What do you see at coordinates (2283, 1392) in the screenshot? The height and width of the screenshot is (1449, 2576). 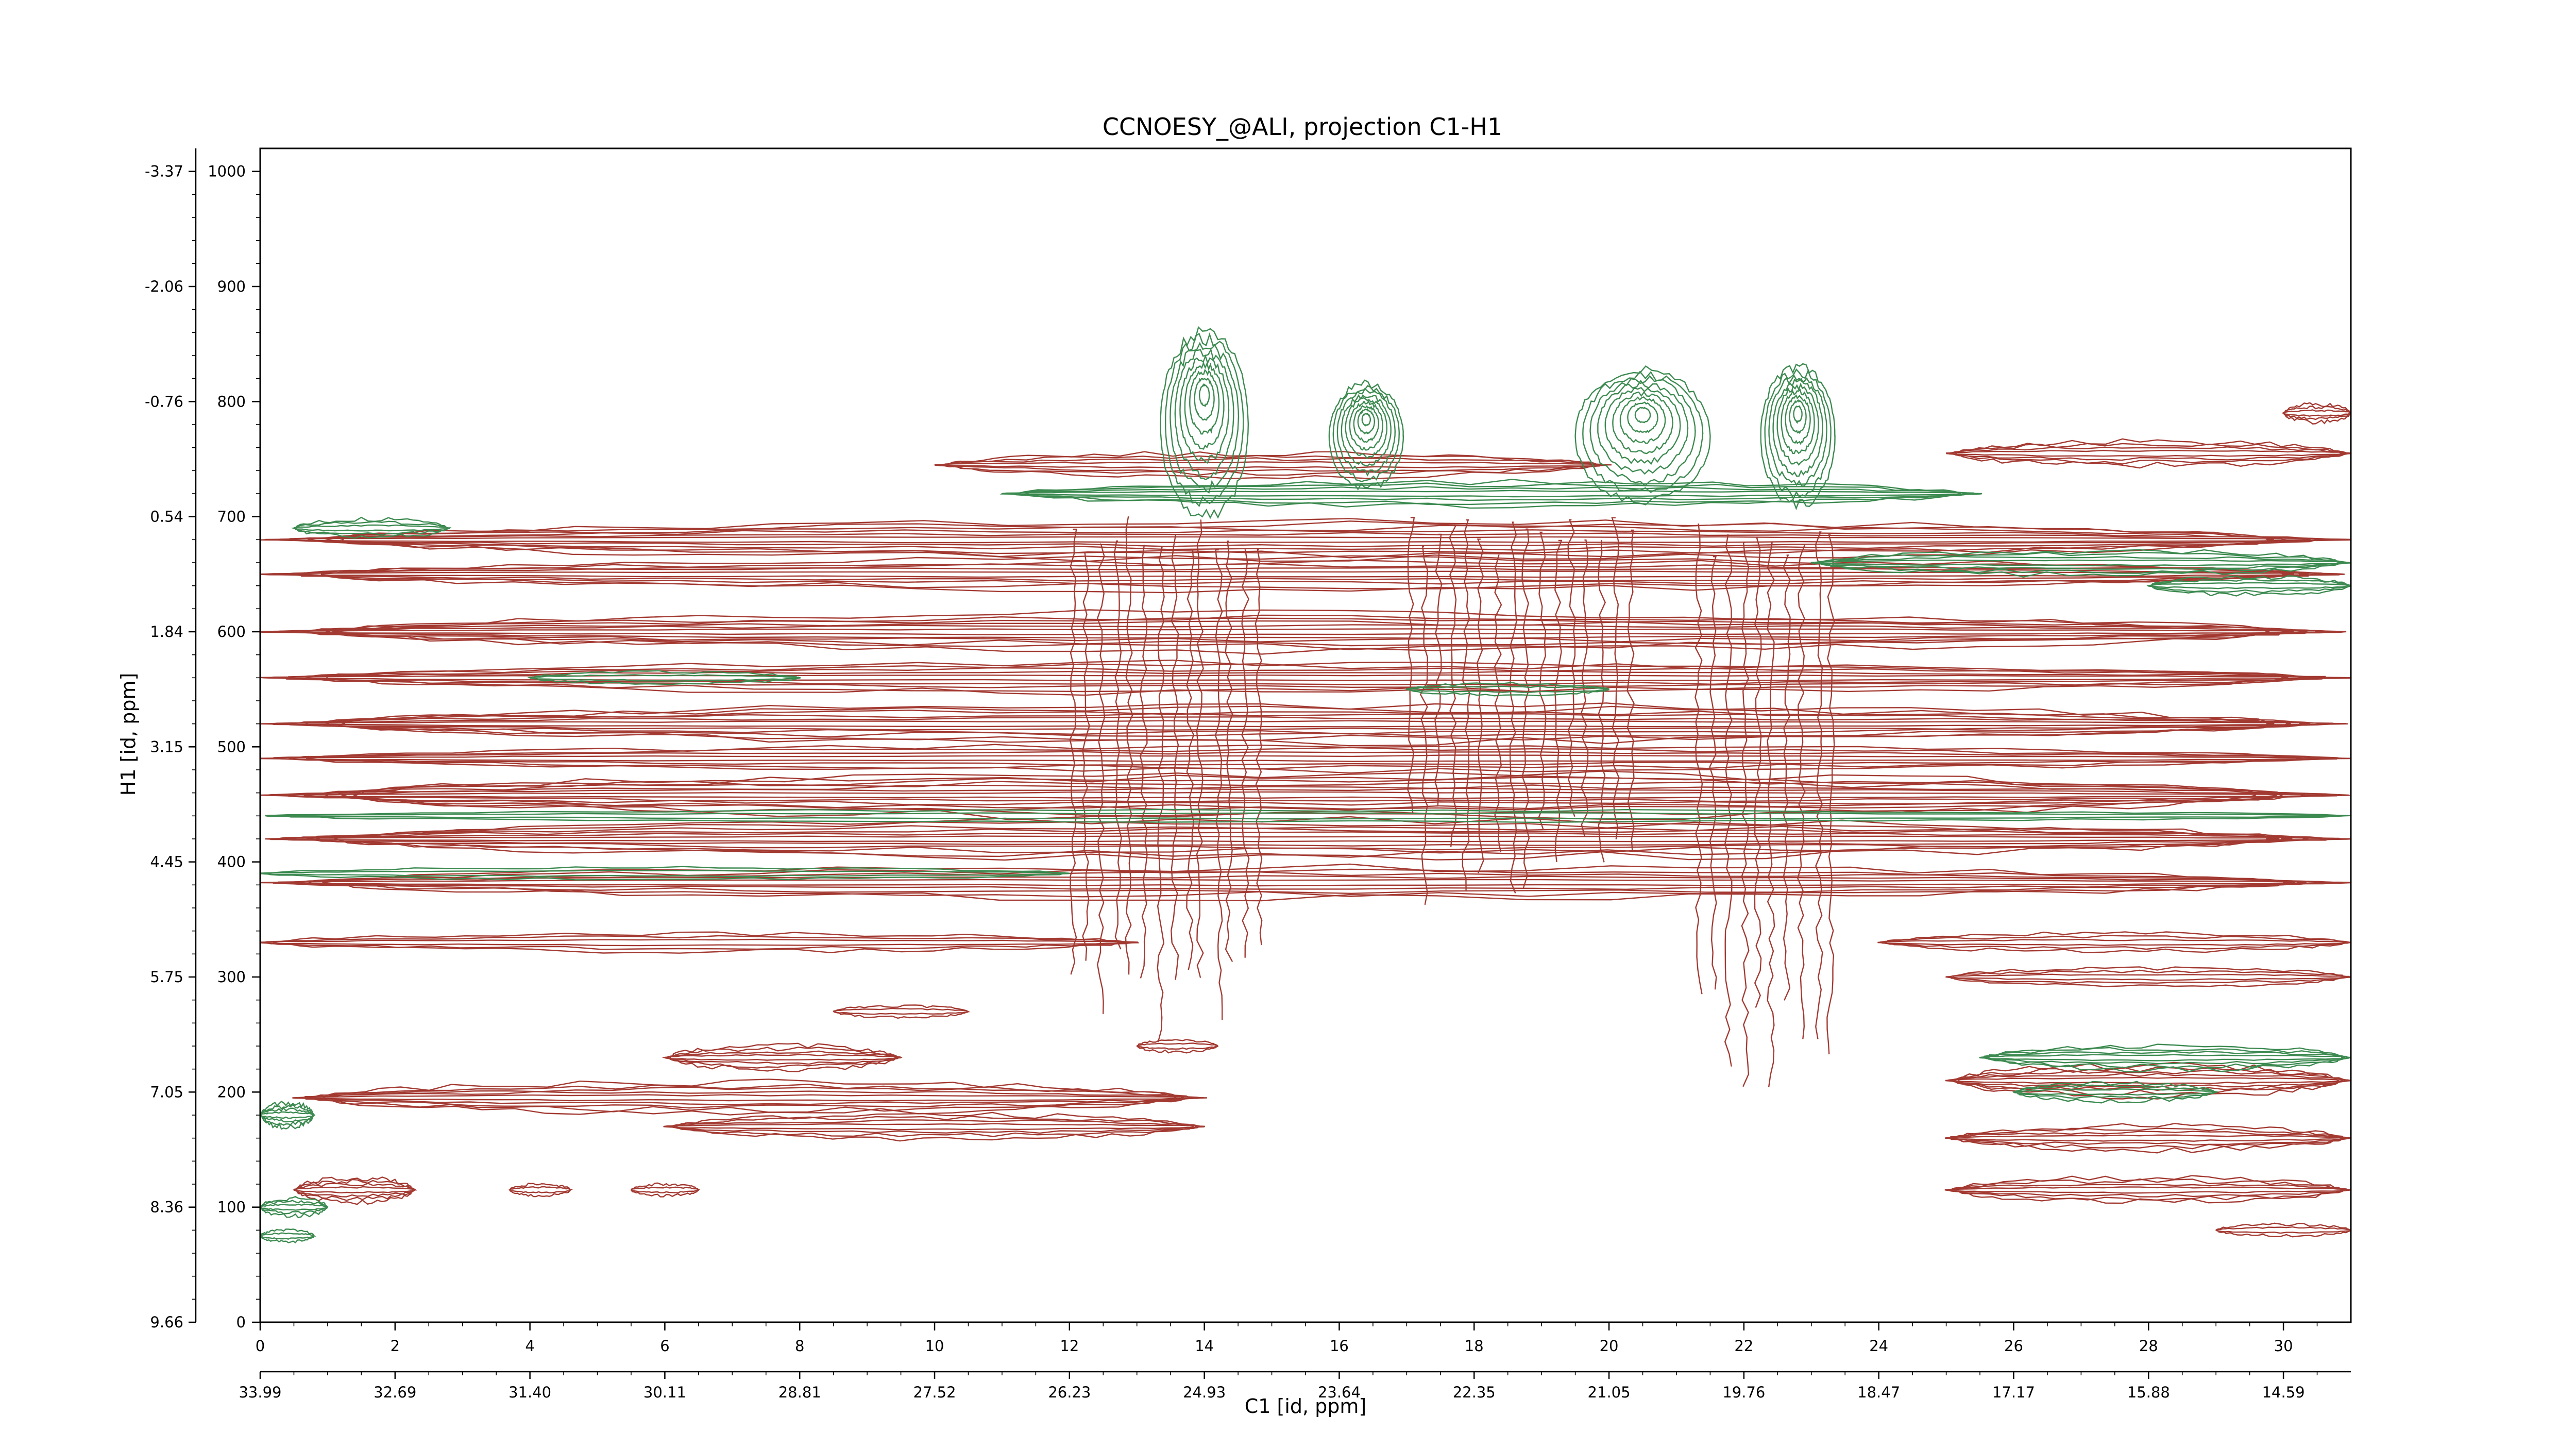 I see `x-ppm-tick-label: 14.59` at bounding box center [2283, 1392].